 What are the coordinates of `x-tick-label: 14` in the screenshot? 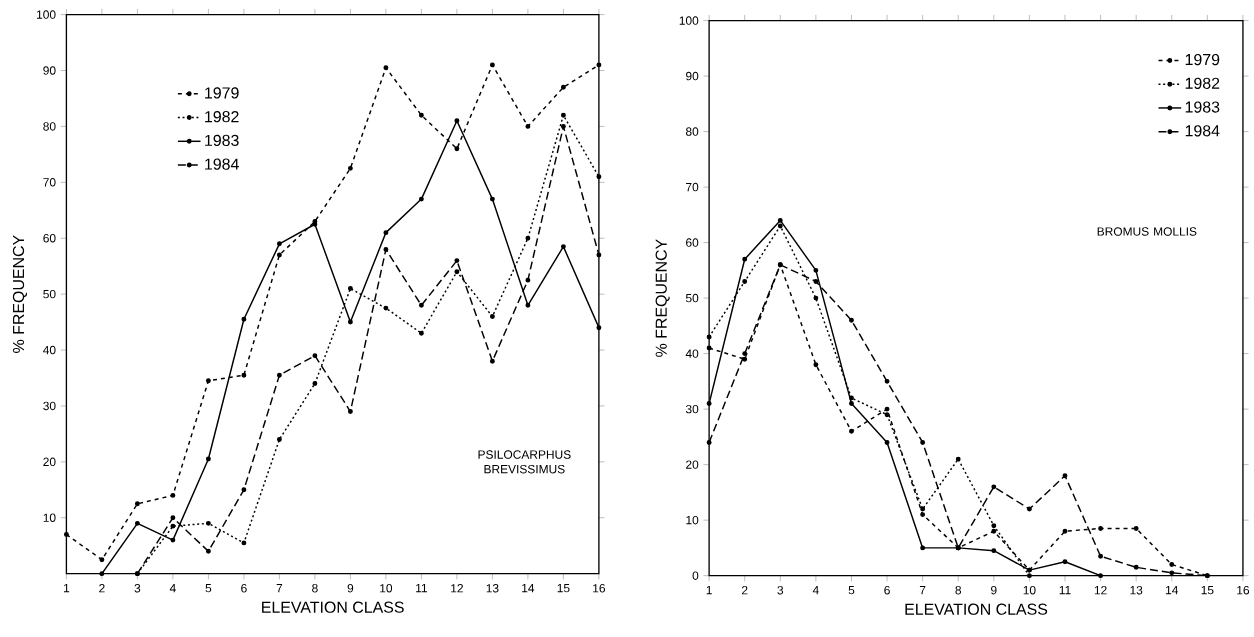 It's located at (1172, 590).